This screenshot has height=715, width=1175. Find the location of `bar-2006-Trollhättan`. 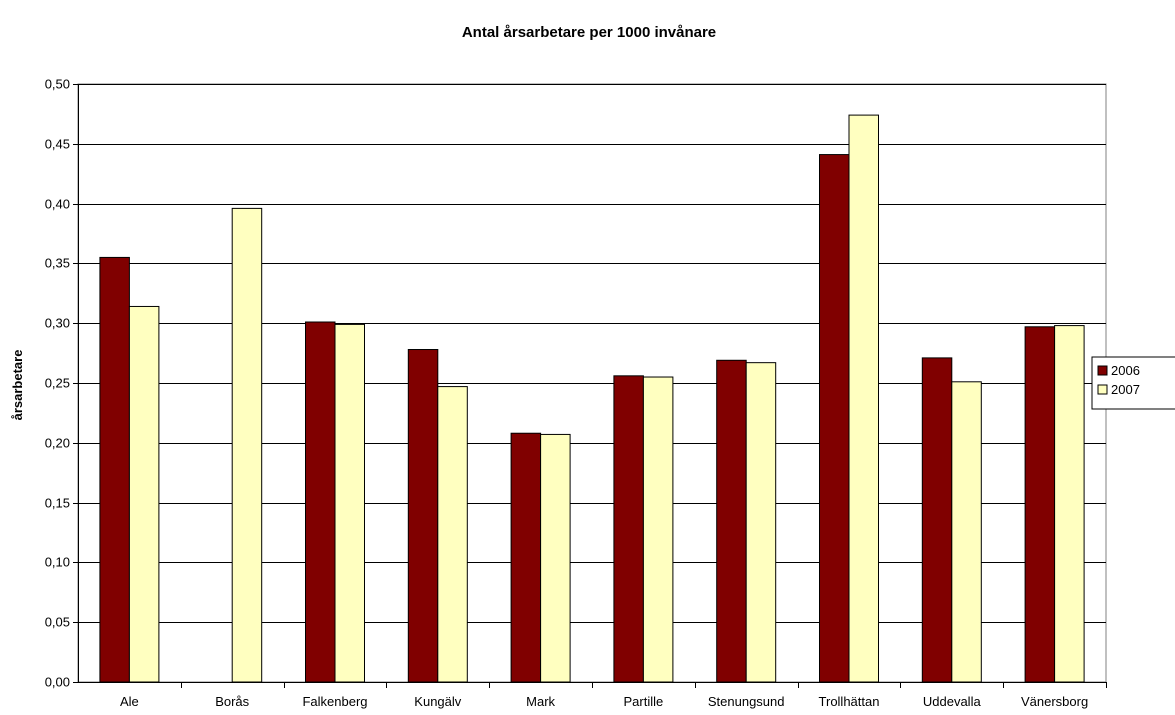

bar-2006-Trollhättan is located at coordinates (834, 418).